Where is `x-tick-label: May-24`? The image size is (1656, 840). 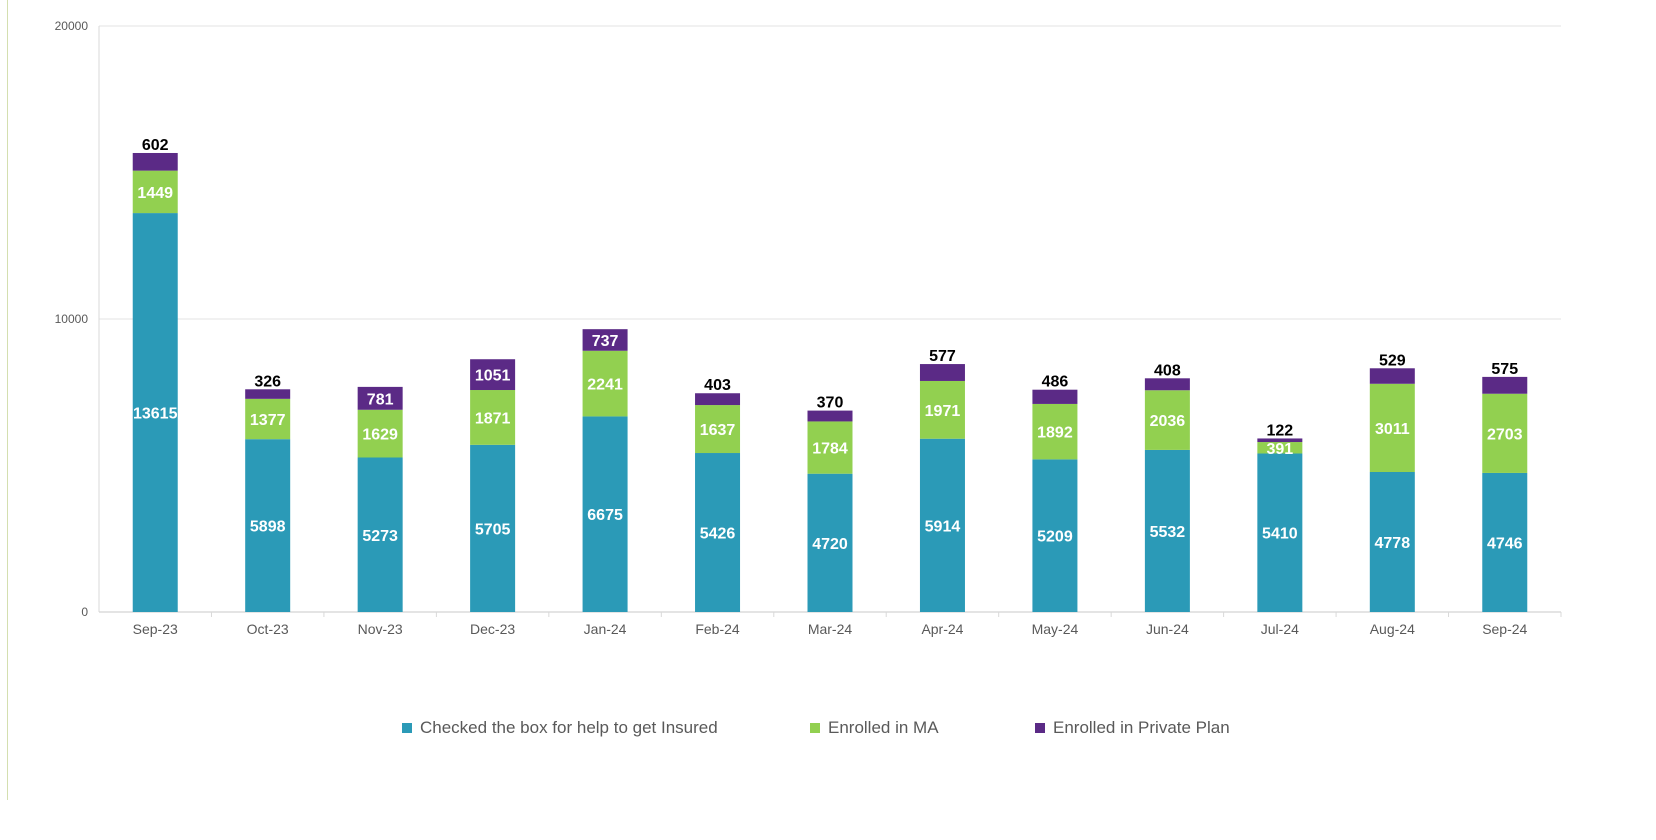
x-tick-label: May-24 is located at coordinates (1055, 629).